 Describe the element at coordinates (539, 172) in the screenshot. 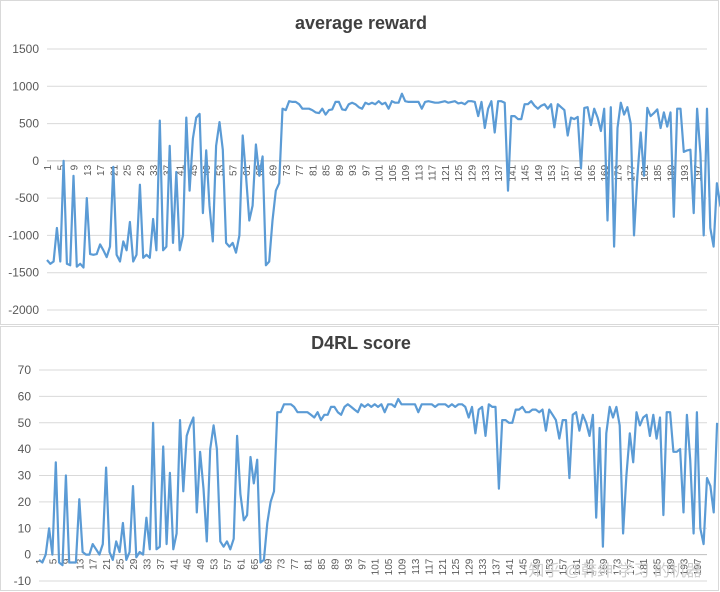

I see `average-reward-x-tick-label: 149` at that location.